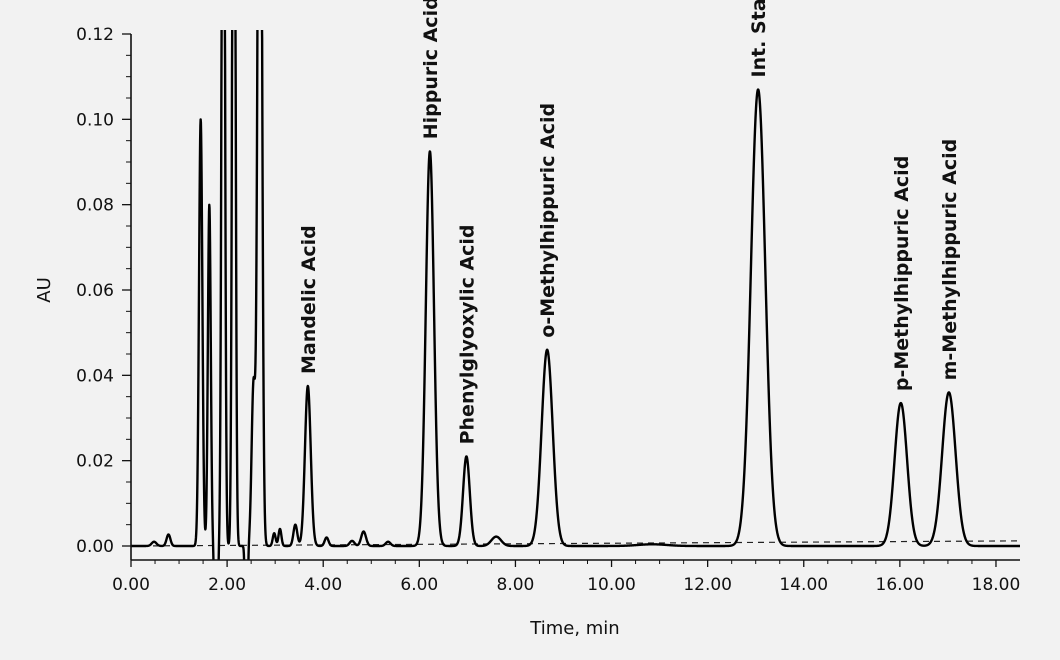 The height and width of the screenshot is (660, 1060). I want to click on x-tick-label: 2.00, so click(227, 585).